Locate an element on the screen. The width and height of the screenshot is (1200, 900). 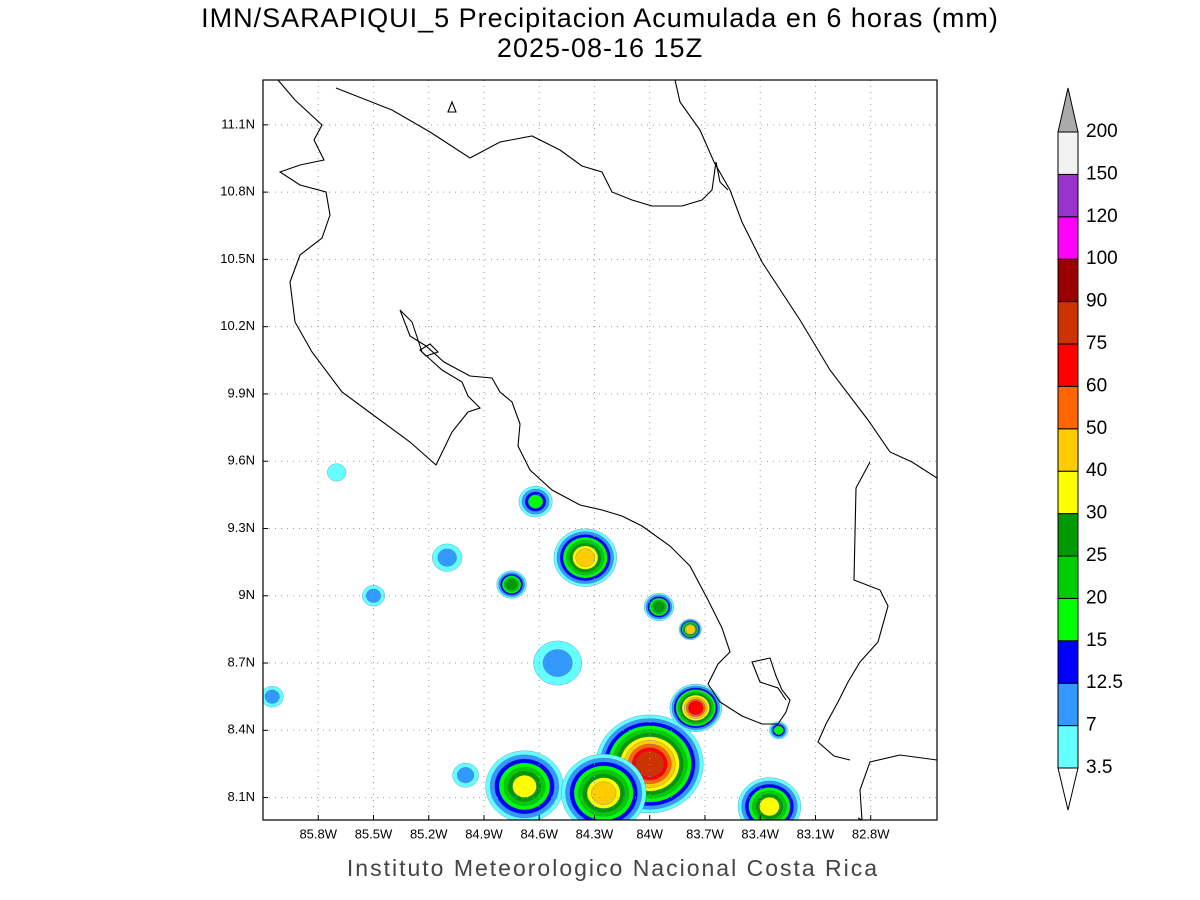
y-tick-label: 8.4N is located at coordinates (241, 729).